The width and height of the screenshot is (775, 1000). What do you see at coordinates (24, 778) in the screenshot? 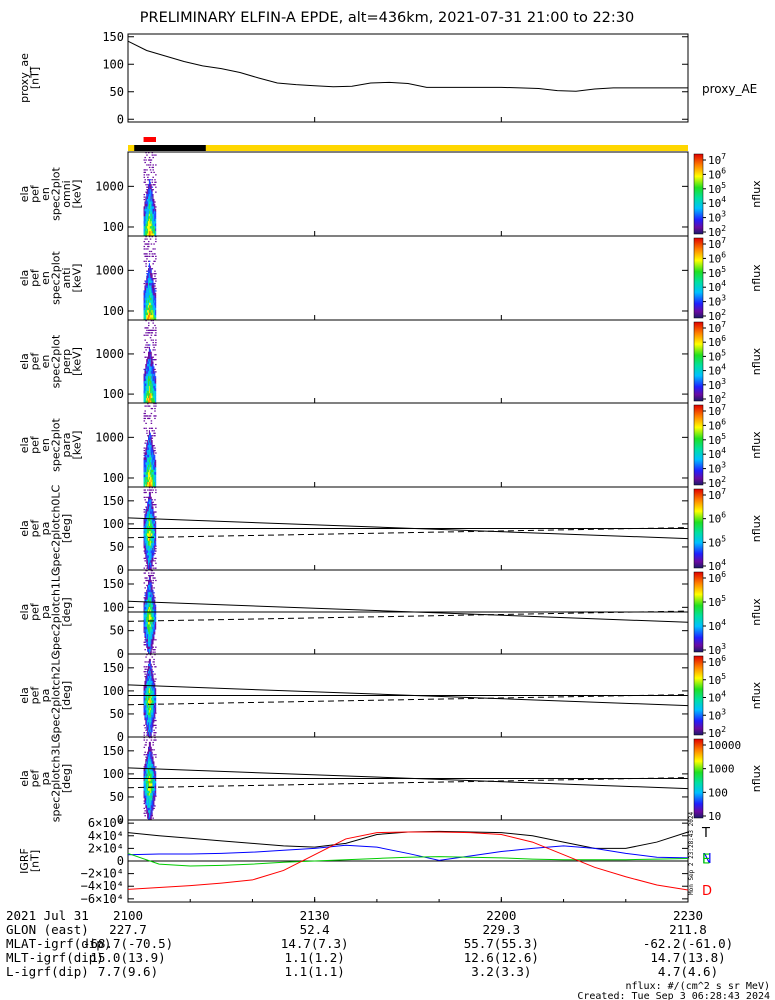
I see `panel-ylabel: ela` at bounding box center [24, 778].